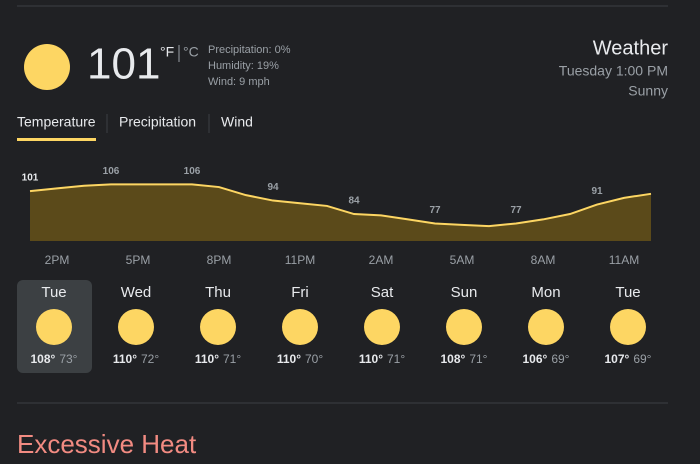 This screenshot has width=700, height=464. Describe the element at coordinates (613, 71) in the screenshot. I see `time: Tuesday 1:00 PM` at that location.